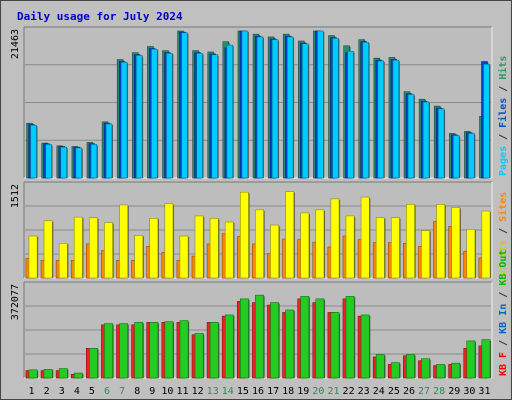 The height and width of the screenshot is (404, 512). Describe the element at coordinates (503, 68) in the screenshot. I see `legend-entry: Hits` at that location.